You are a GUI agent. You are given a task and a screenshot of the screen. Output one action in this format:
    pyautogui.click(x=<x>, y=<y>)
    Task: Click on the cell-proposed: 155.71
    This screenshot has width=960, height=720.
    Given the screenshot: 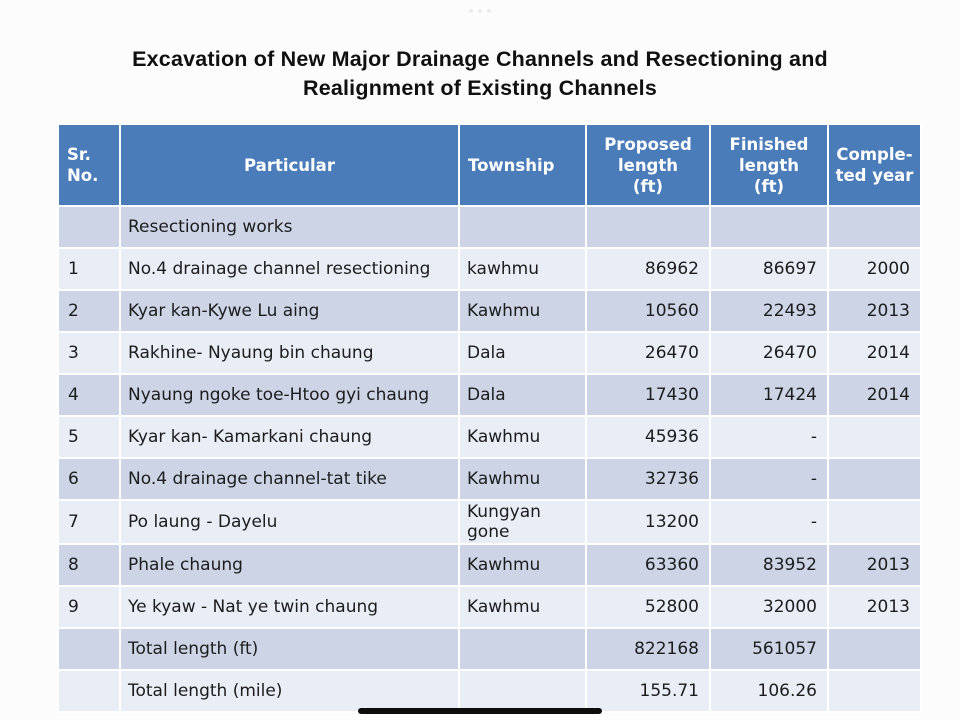 What is the action you would take?
    pyautogui.click(x=648, y=691)
    